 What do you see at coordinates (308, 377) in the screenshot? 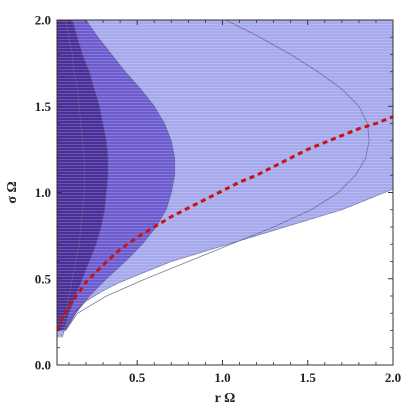
I see `x-tick-label-2: 1.5` at bounding box center [308, 377].